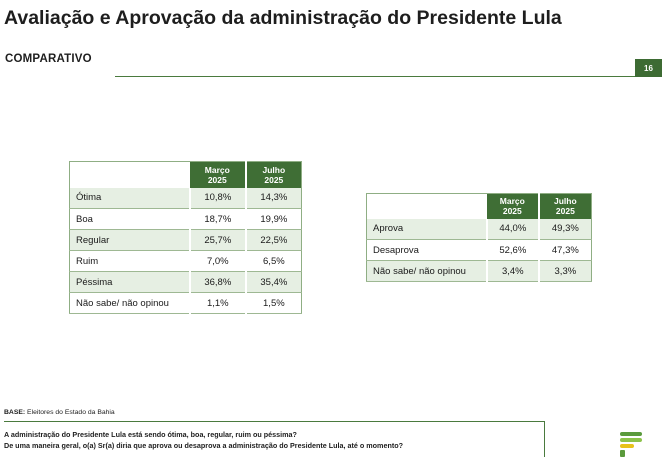  Describe the element at coordinates (217, 282) in the screenshot. I see `cell-march: 36,8%` at that location.